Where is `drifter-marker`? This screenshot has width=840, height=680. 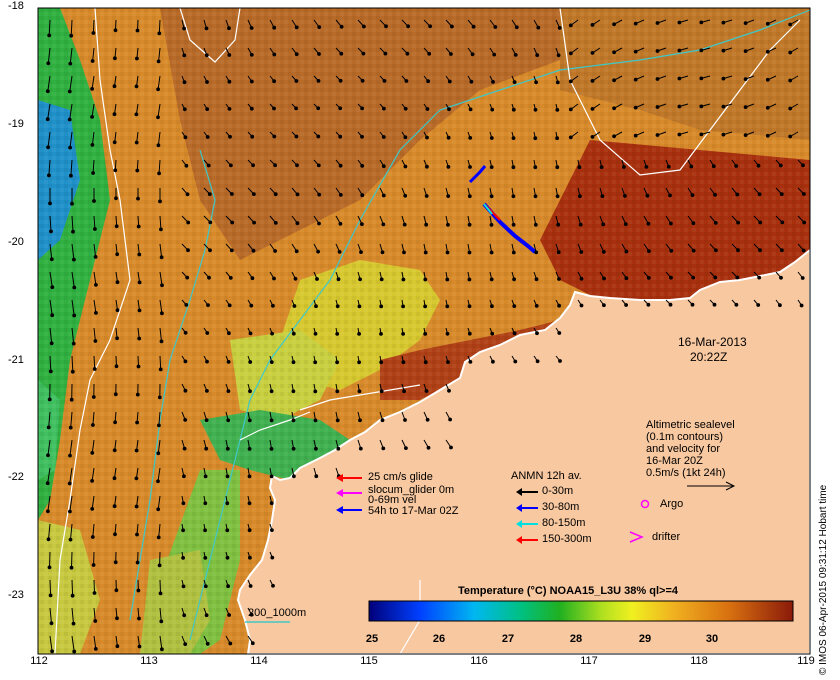
drifter-marker is located at coordinates (636, 537).